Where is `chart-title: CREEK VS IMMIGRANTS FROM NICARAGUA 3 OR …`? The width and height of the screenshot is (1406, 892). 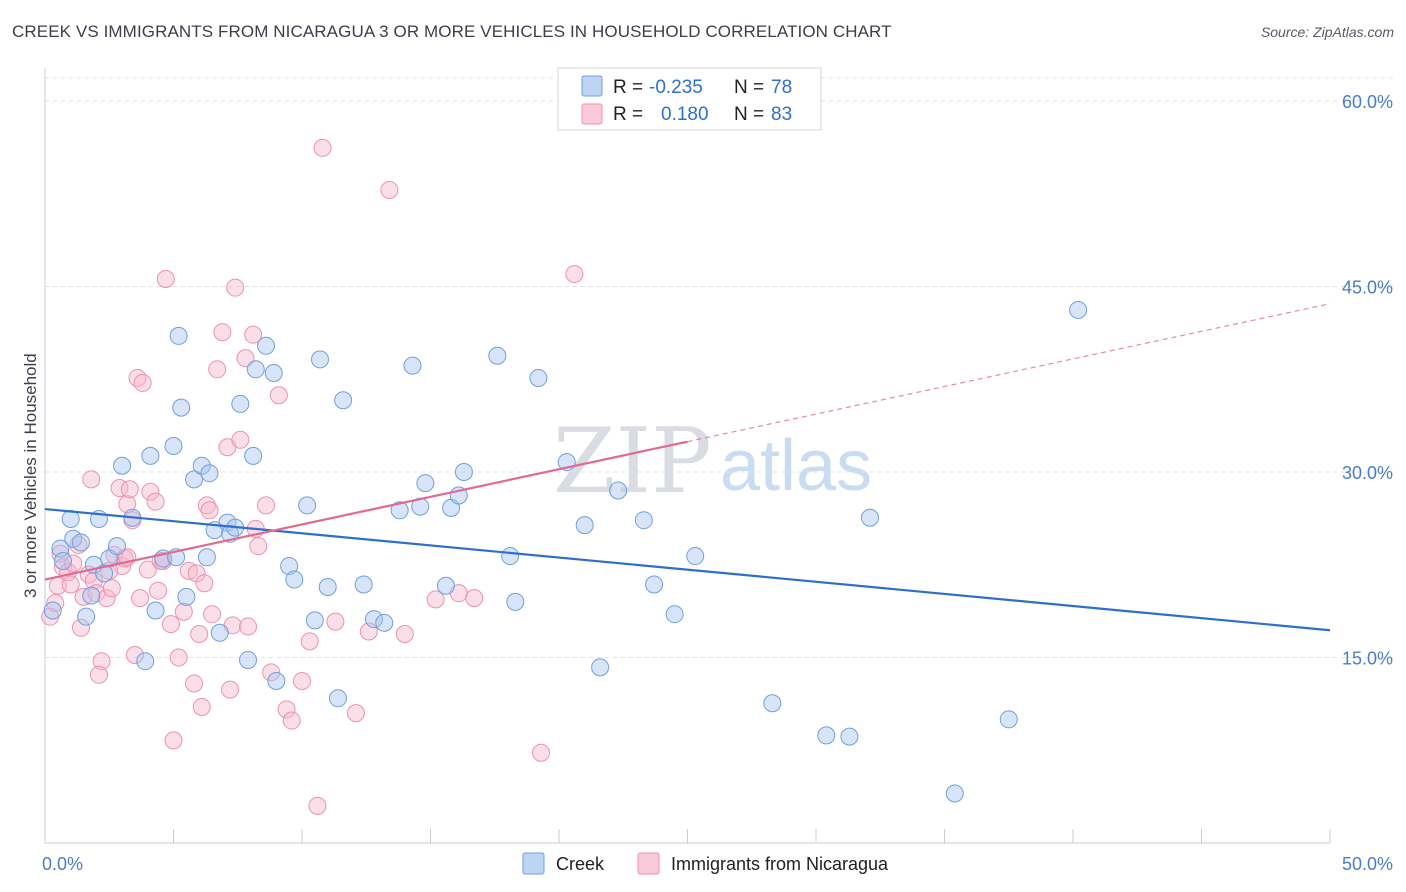
chart-title: CREEK VS IMMIGRANTS FROM NICARAGUA 3 OR … is located at coordinates (452, 31).